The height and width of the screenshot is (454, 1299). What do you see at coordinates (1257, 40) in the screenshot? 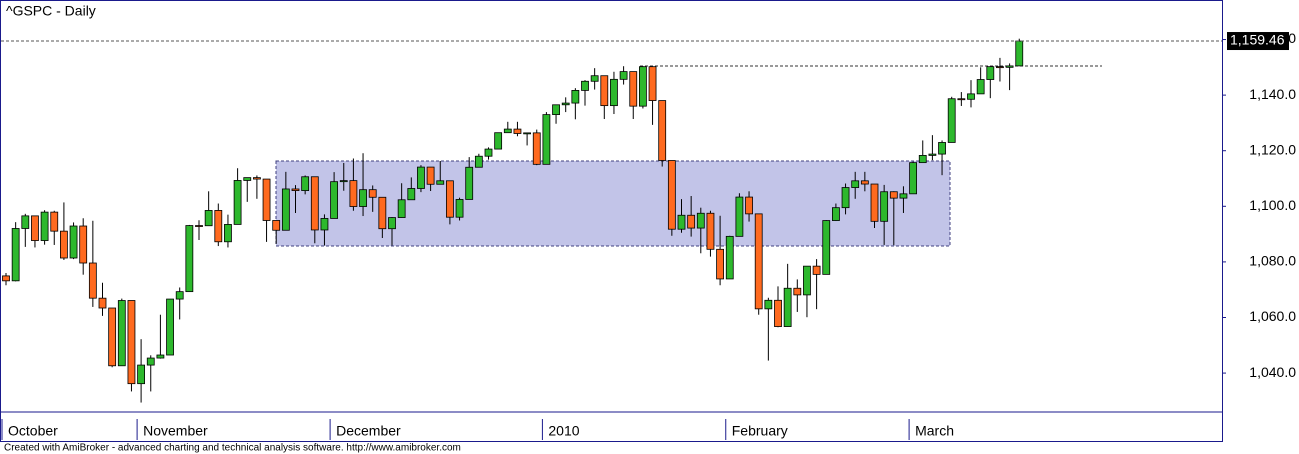
I see `last-price-label: 1,159.46` at bounding box center [1257, 40].